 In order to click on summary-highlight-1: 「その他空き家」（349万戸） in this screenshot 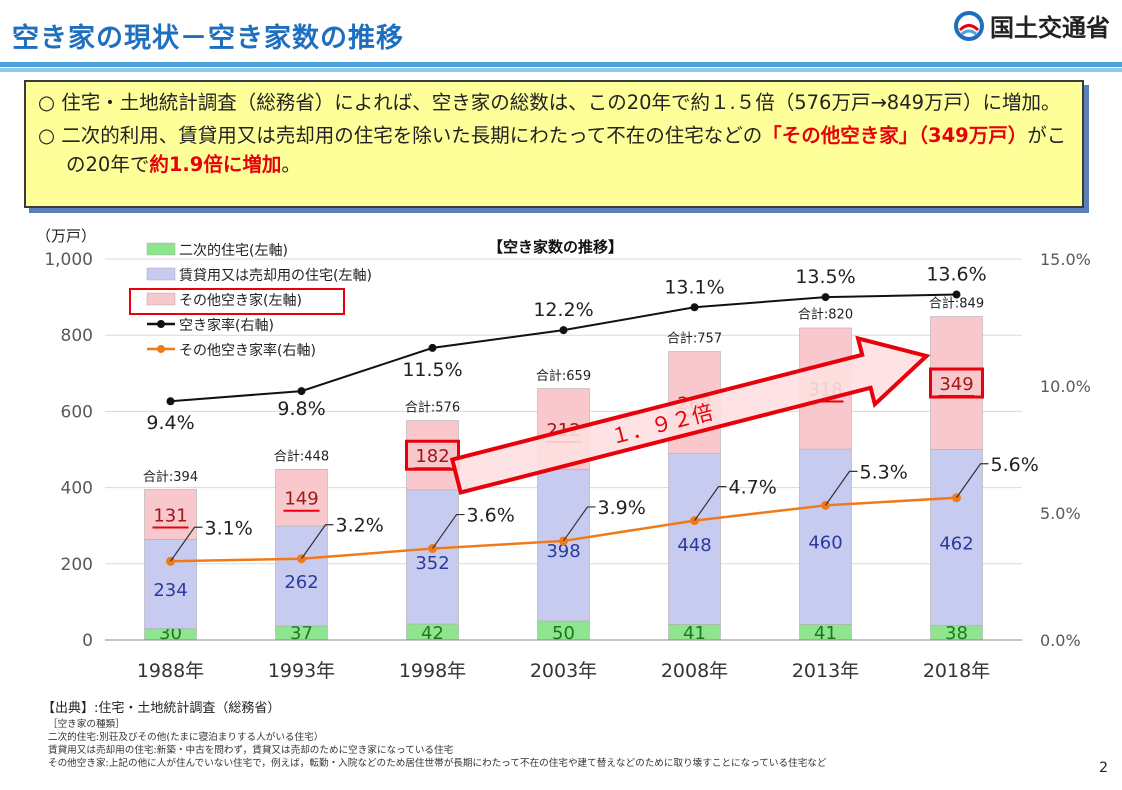, I will do `click(895, 135)`.